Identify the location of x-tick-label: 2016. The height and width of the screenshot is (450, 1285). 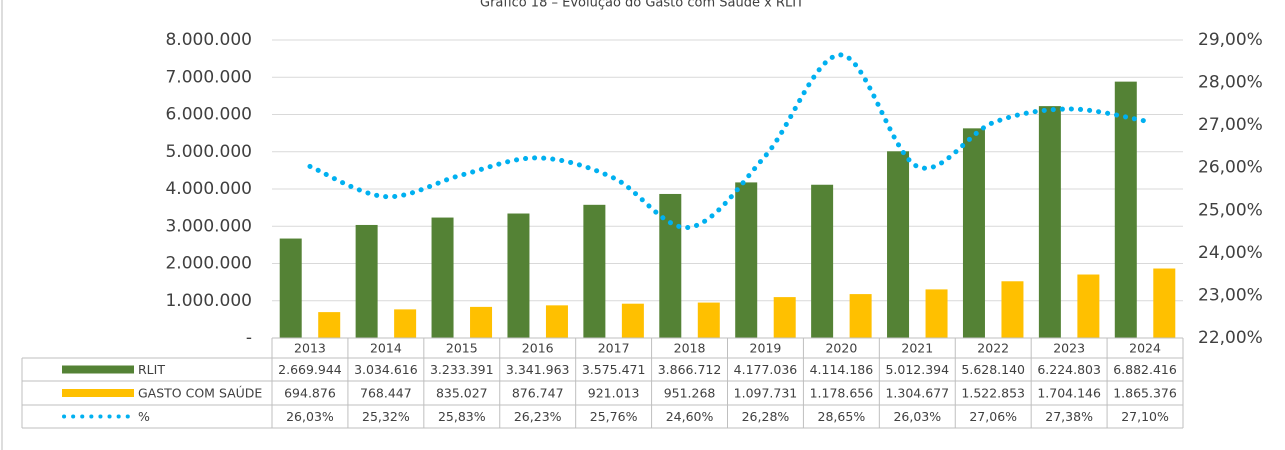
(538, 348).